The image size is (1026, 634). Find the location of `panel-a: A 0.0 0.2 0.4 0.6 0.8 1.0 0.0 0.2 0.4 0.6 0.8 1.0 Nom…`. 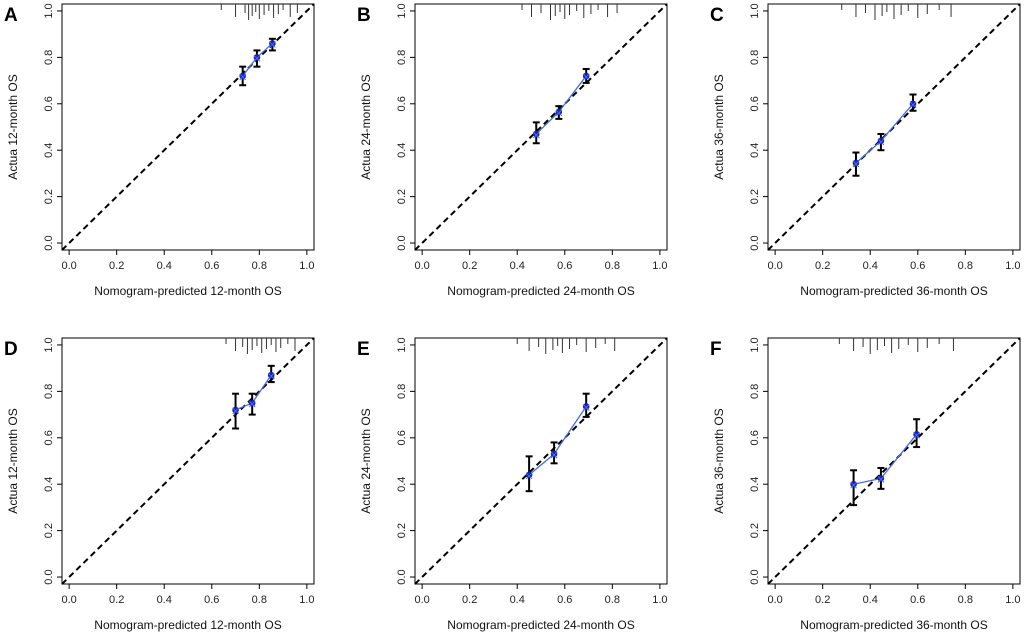

panel-a: A 0.0 0.2 0.4 0.6 0.8 1.0 0.0 0.2 0.4 0.6 0.8 1.0 Nom… is located at coordinates (159, 150).